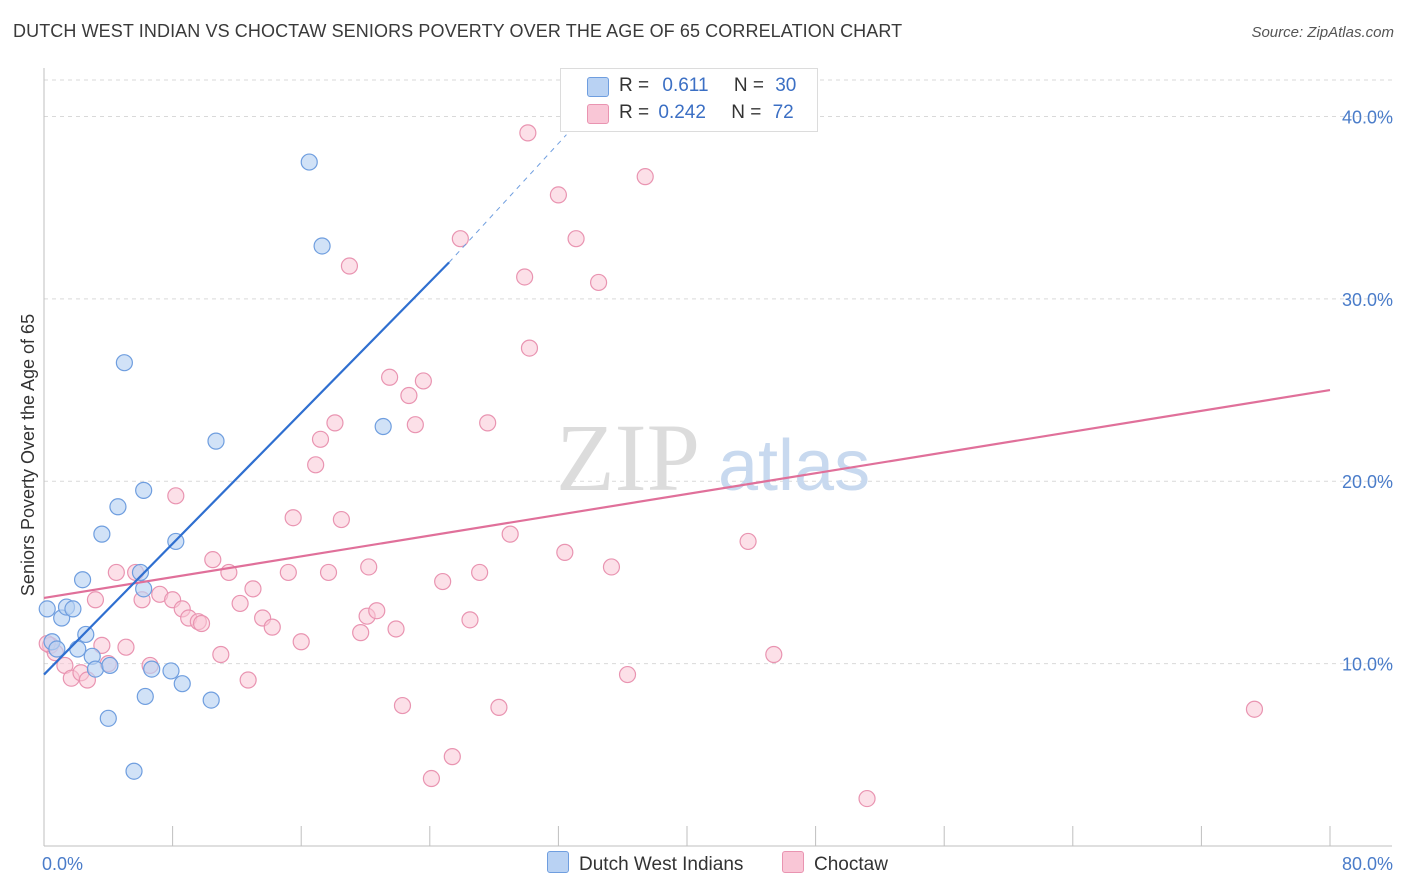 The image size is (1406, 892). I want to click on watermark-atlas: atlas, so click(794, 466).